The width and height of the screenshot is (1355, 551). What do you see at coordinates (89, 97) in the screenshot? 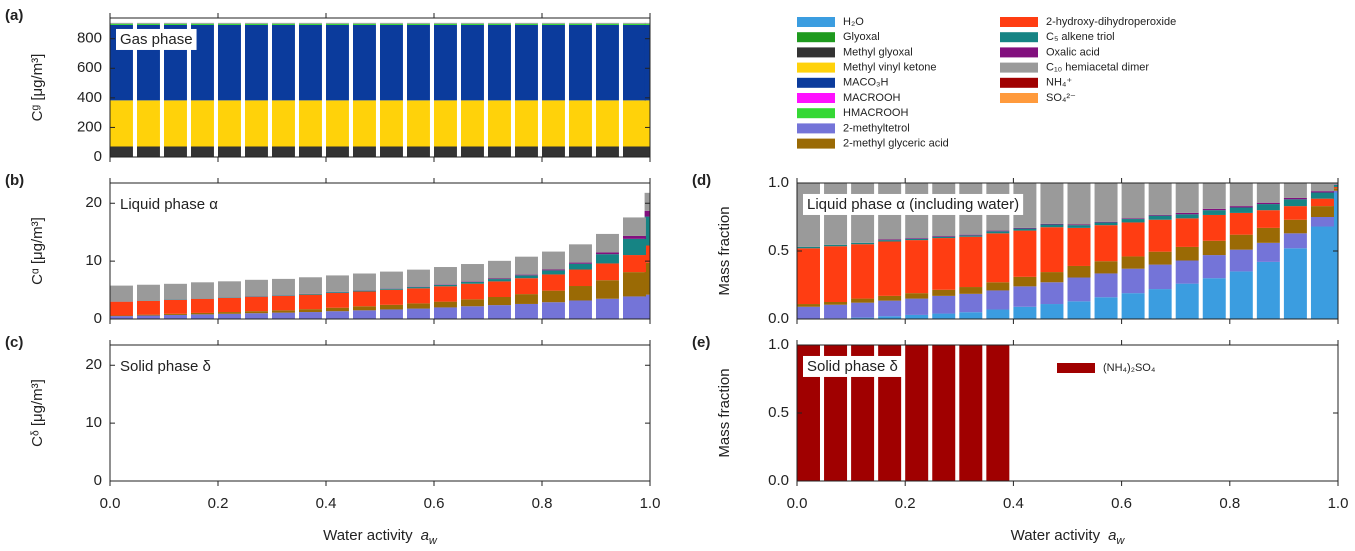
I see `y-tick-label: 400` at bounding box center [89, 97].